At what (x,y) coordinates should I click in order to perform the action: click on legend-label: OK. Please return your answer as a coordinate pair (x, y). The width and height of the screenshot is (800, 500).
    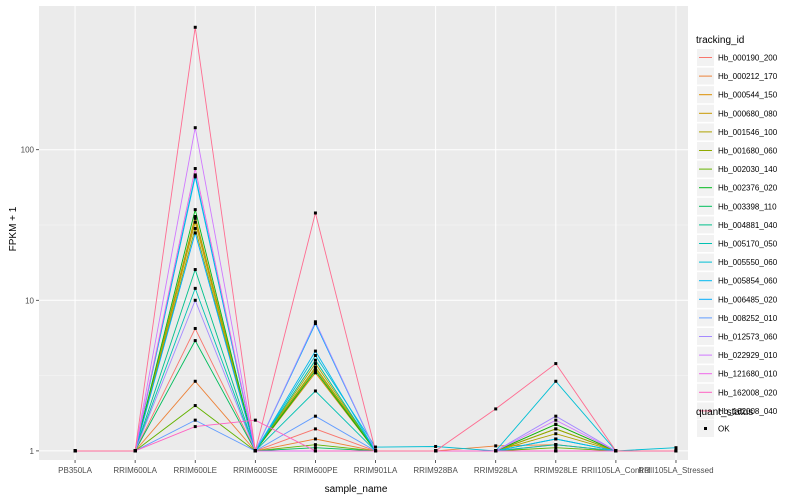
    Looking at the image, I should click on (724, 429).